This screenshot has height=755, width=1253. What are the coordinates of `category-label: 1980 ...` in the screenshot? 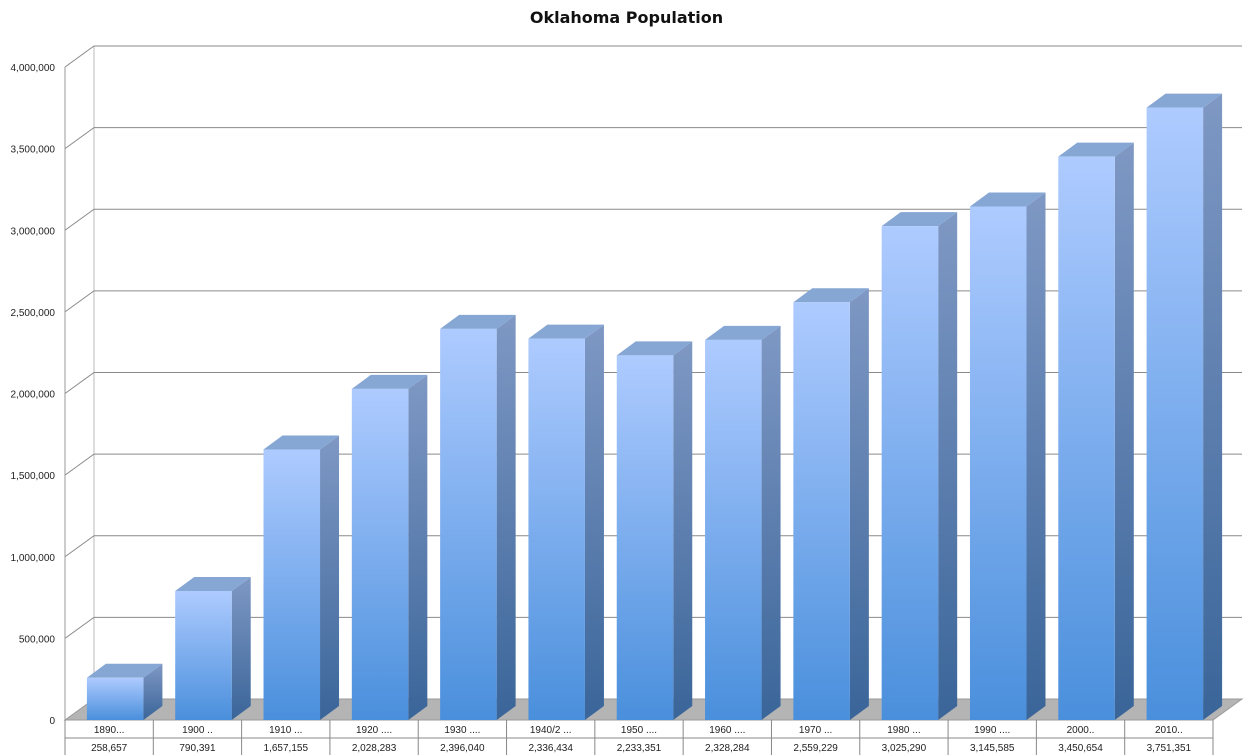 It's located at (903, 730).